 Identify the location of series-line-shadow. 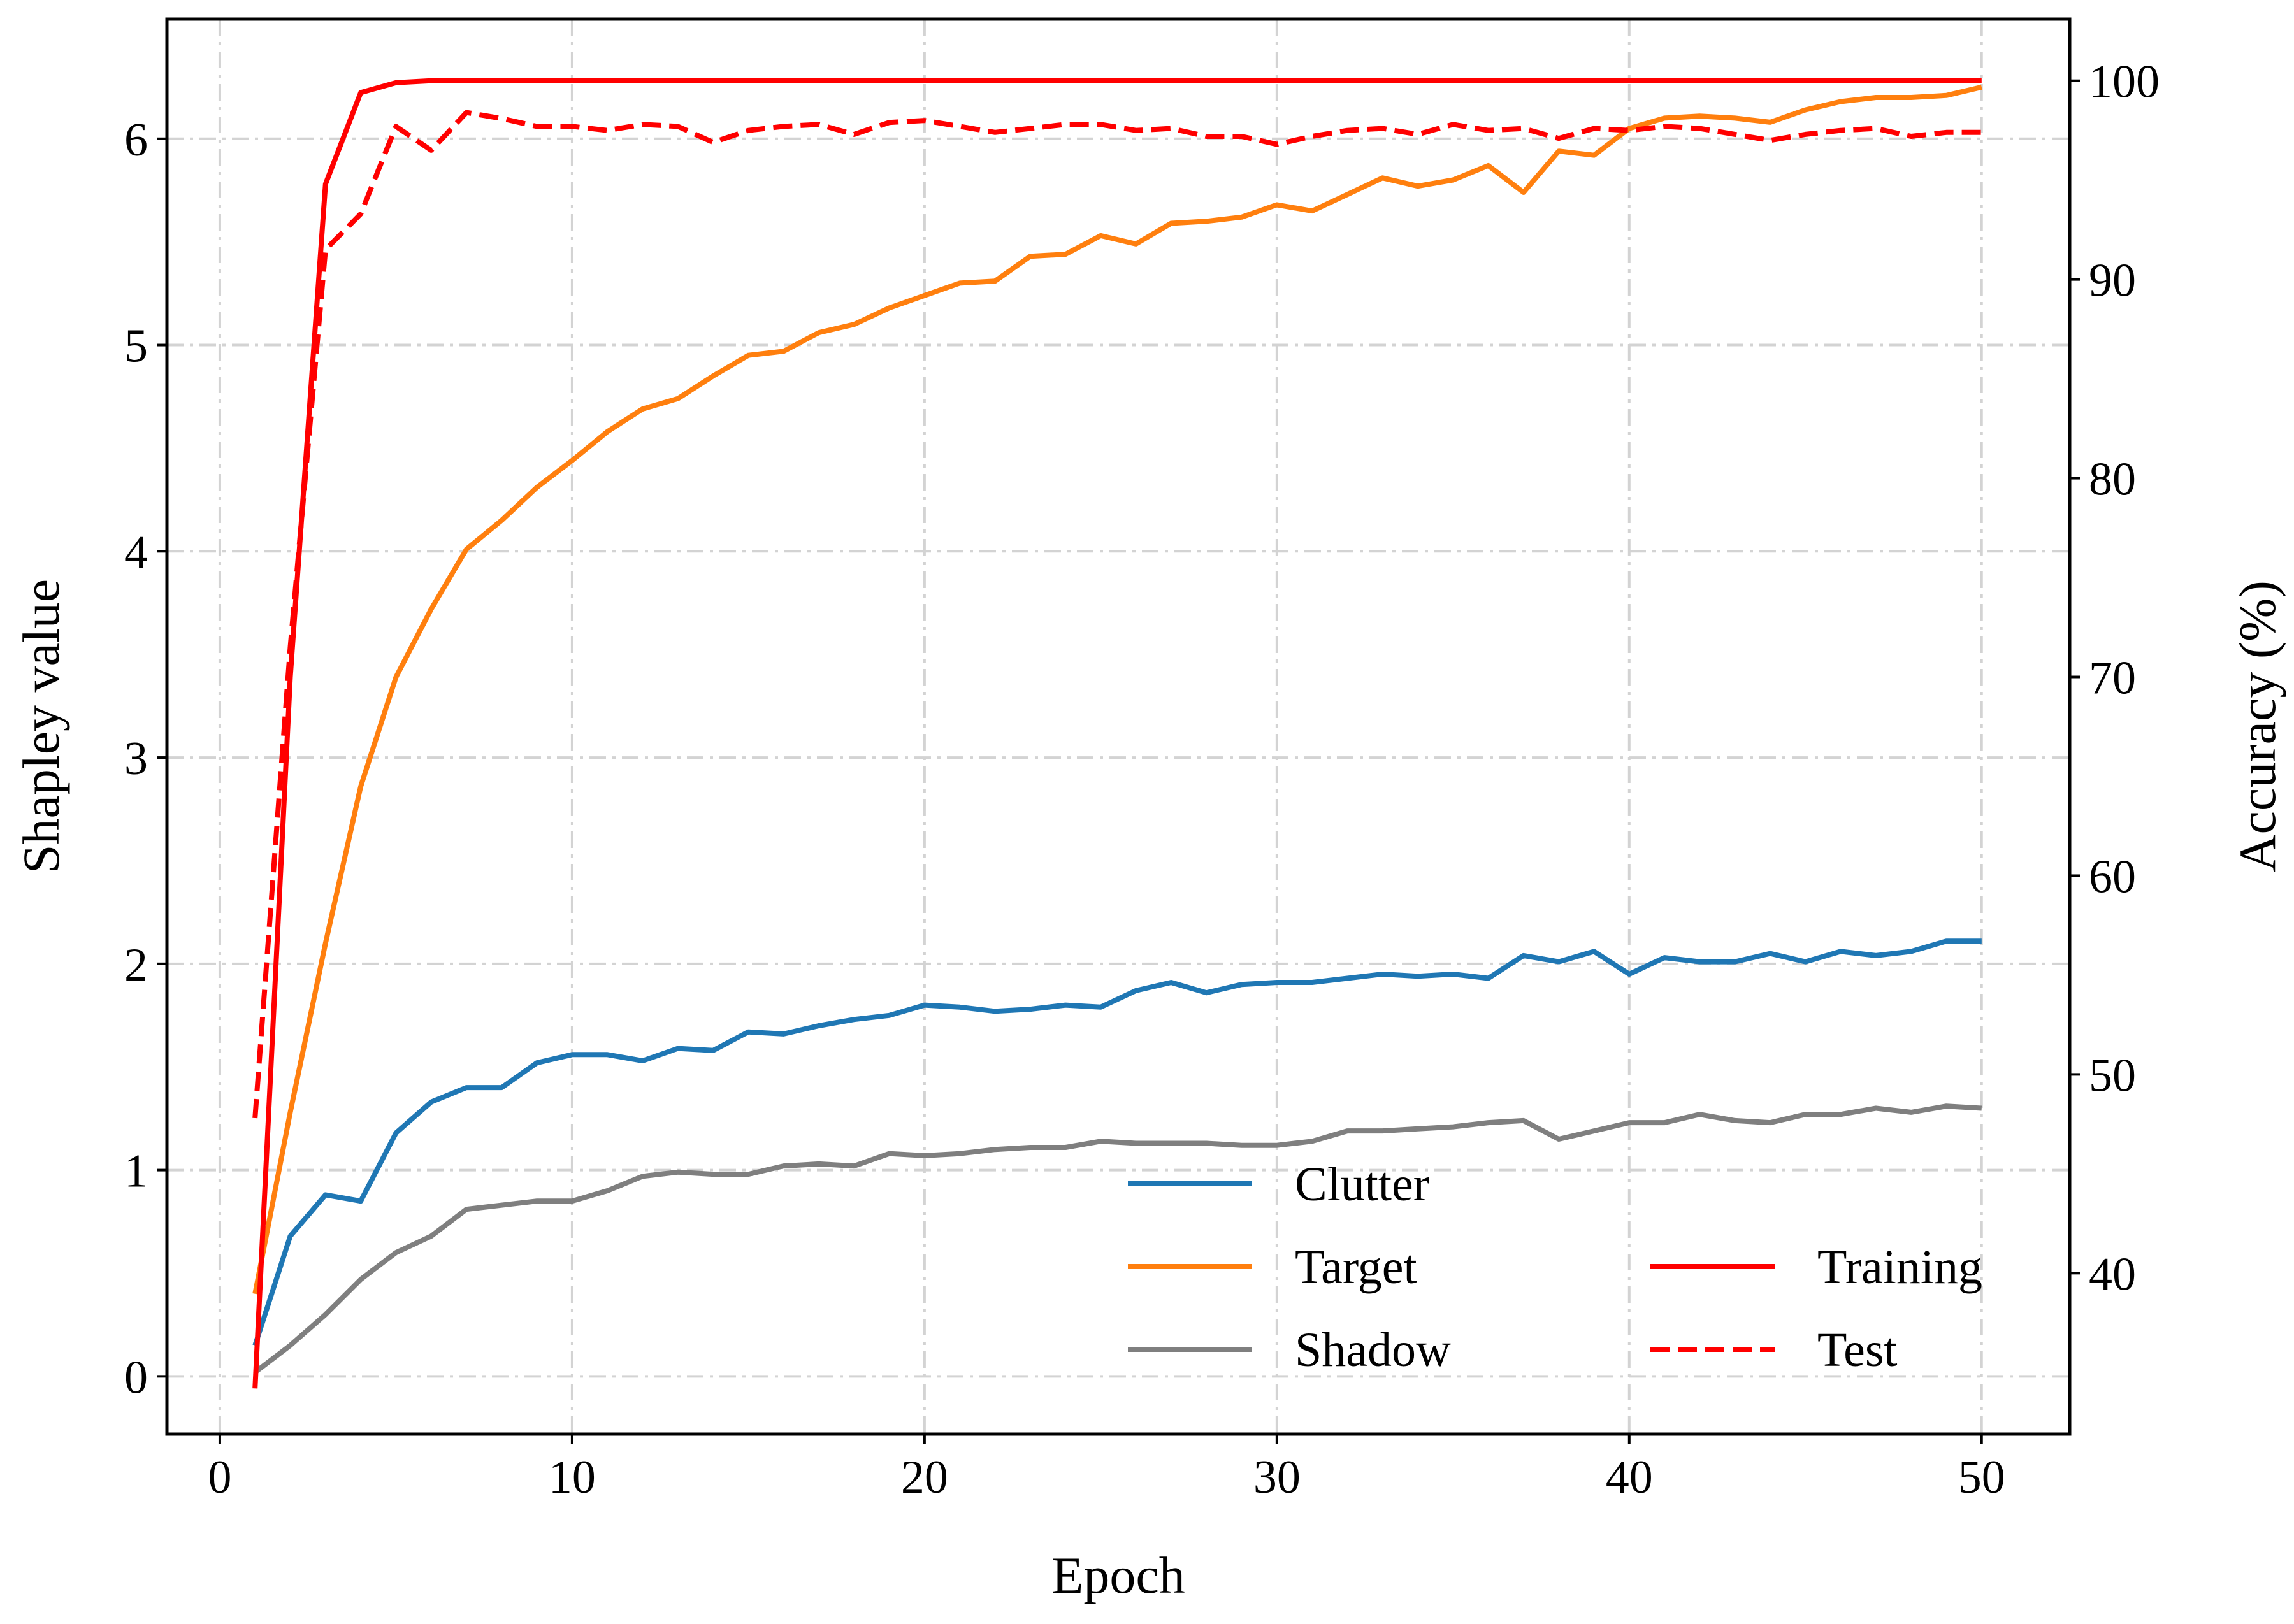
(1117, 1239).